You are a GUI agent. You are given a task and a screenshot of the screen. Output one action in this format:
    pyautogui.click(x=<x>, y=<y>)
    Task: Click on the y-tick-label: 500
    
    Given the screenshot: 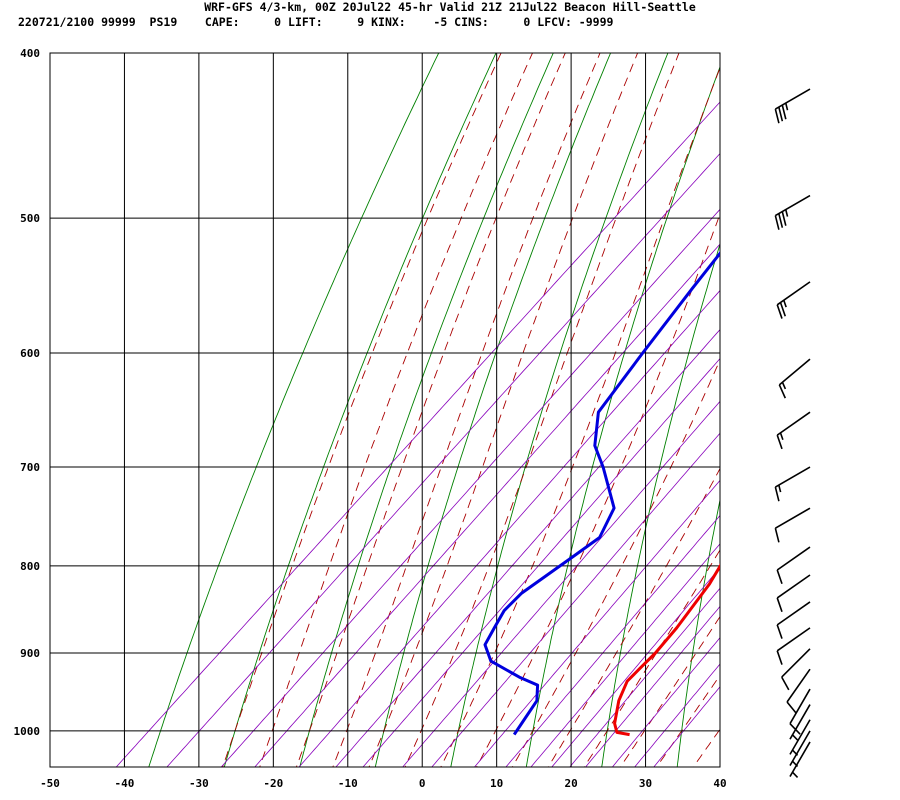 What is the action you would take?
    pyautogui.click(x=30, y=218)
    